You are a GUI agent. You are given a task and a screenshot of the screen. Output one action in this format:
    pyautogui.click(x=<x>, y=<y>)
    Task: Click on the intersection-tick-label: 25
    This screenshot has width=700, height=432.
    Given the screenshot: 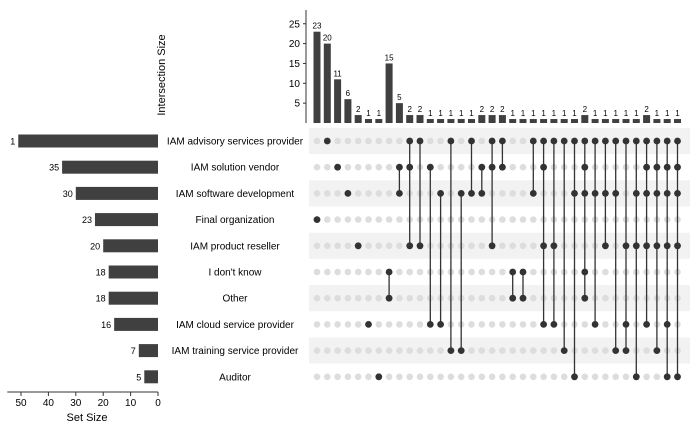 What is the action you would take?
    pyautogui.click(x=295, y=24)
    